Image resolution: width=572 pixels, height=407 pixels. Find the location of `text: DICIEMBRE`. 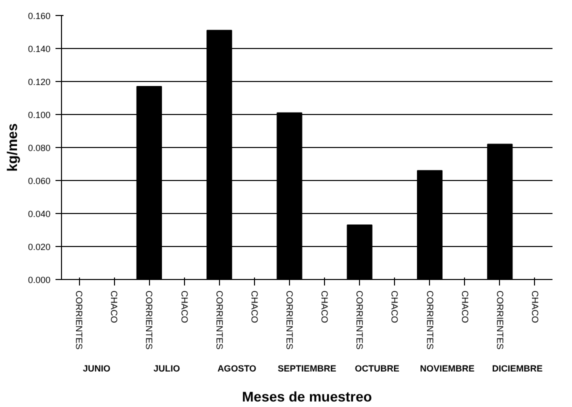

text: DICIEMBRE is located at coordinates (517, 369).